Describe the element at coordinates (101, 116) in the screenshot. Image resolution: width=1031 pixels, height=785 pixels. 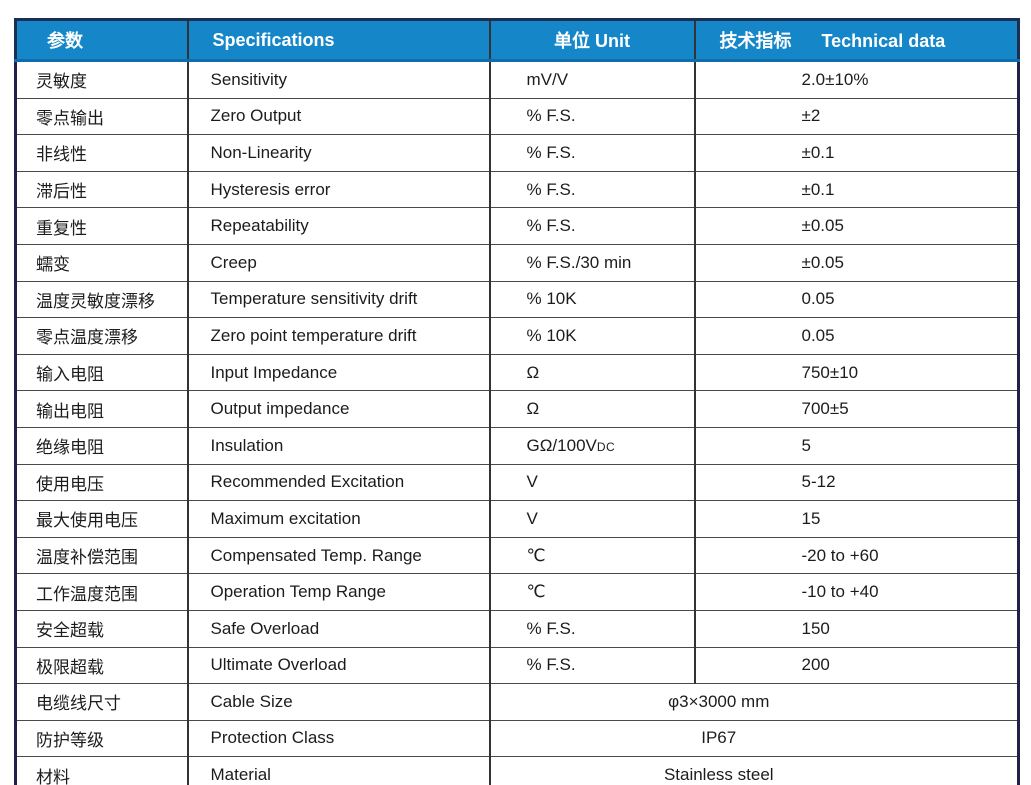
I see `param-cell: 零点输出` at that location.